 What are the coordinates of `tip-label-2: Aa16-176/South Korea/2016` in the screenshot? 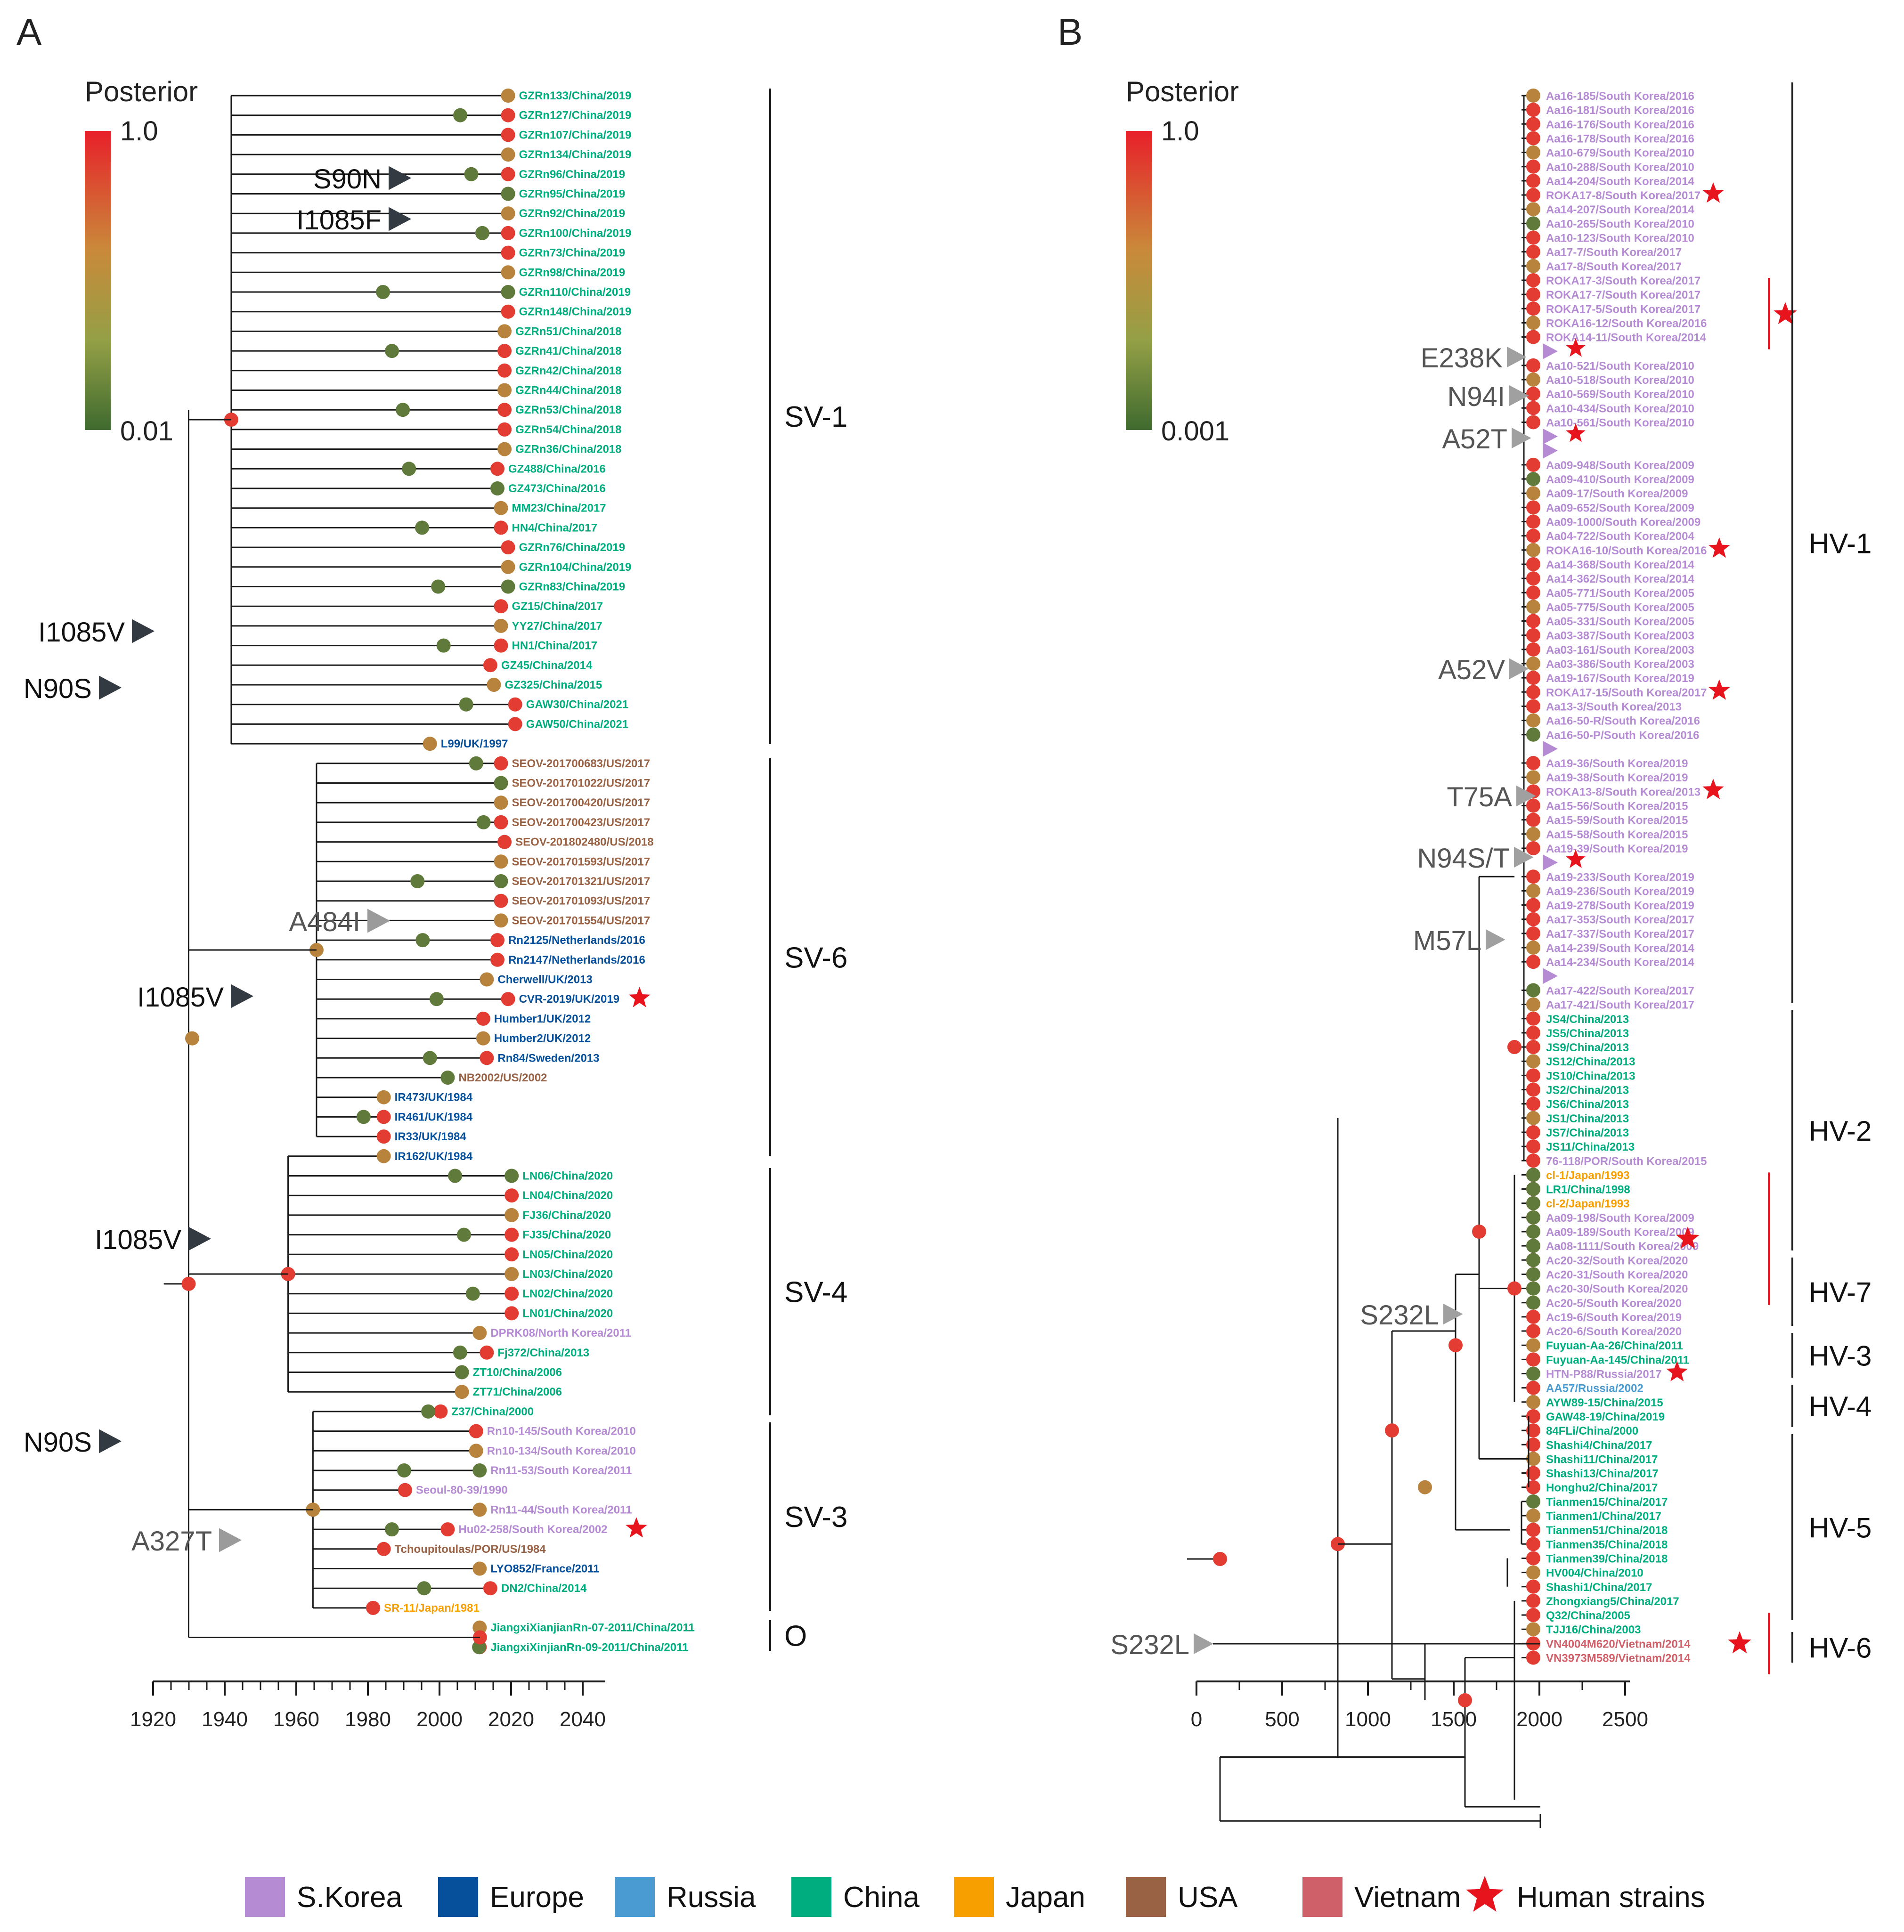 It's located at (1620, 124).